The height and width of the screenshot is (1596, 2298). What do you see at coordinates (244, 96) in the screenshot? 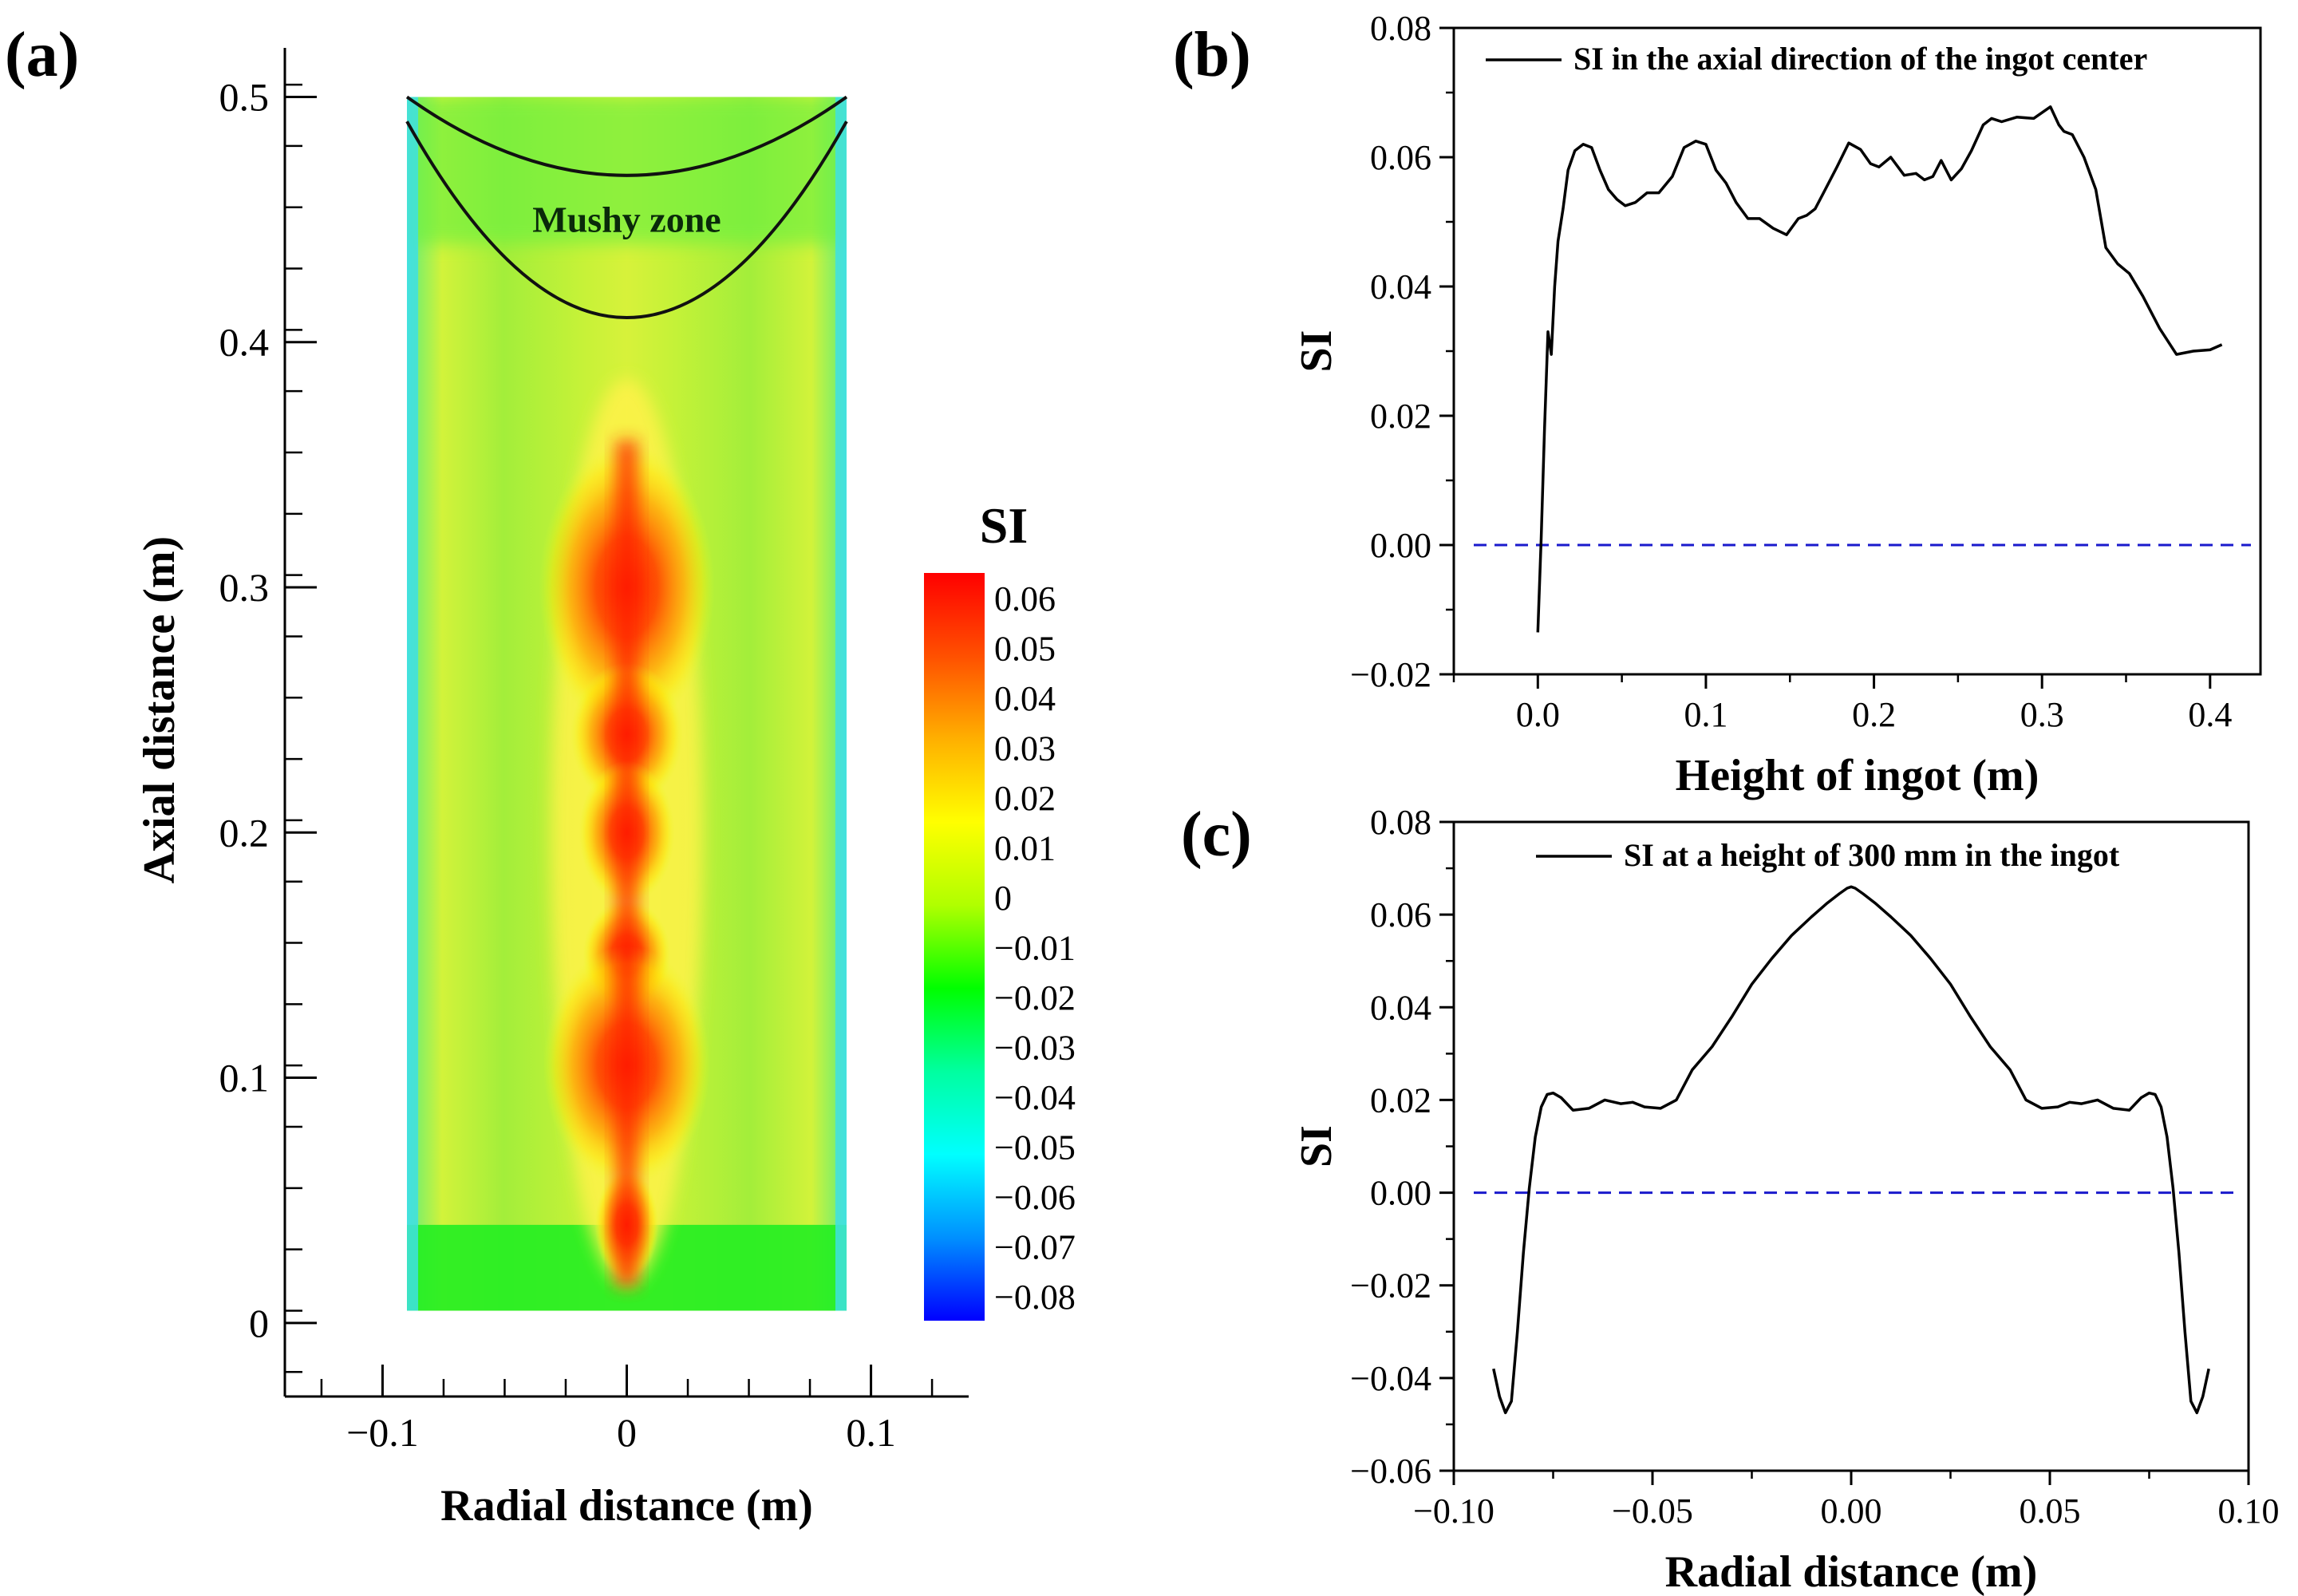
I see `panel-a-y-tick-label: 0.5` at bounding box center [244, 96].